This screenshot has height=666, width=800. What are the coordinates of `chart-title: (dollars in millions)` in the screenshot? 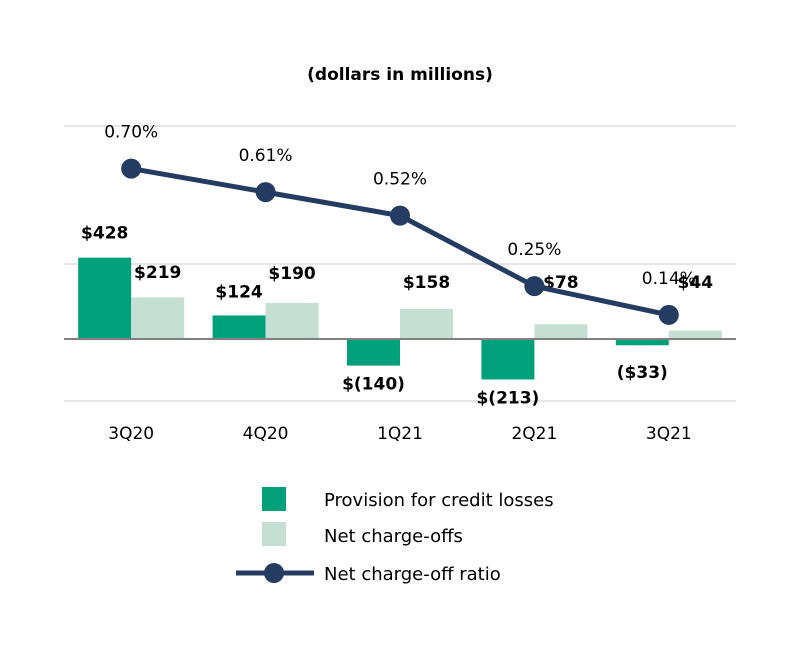 It's located at (400, 75).